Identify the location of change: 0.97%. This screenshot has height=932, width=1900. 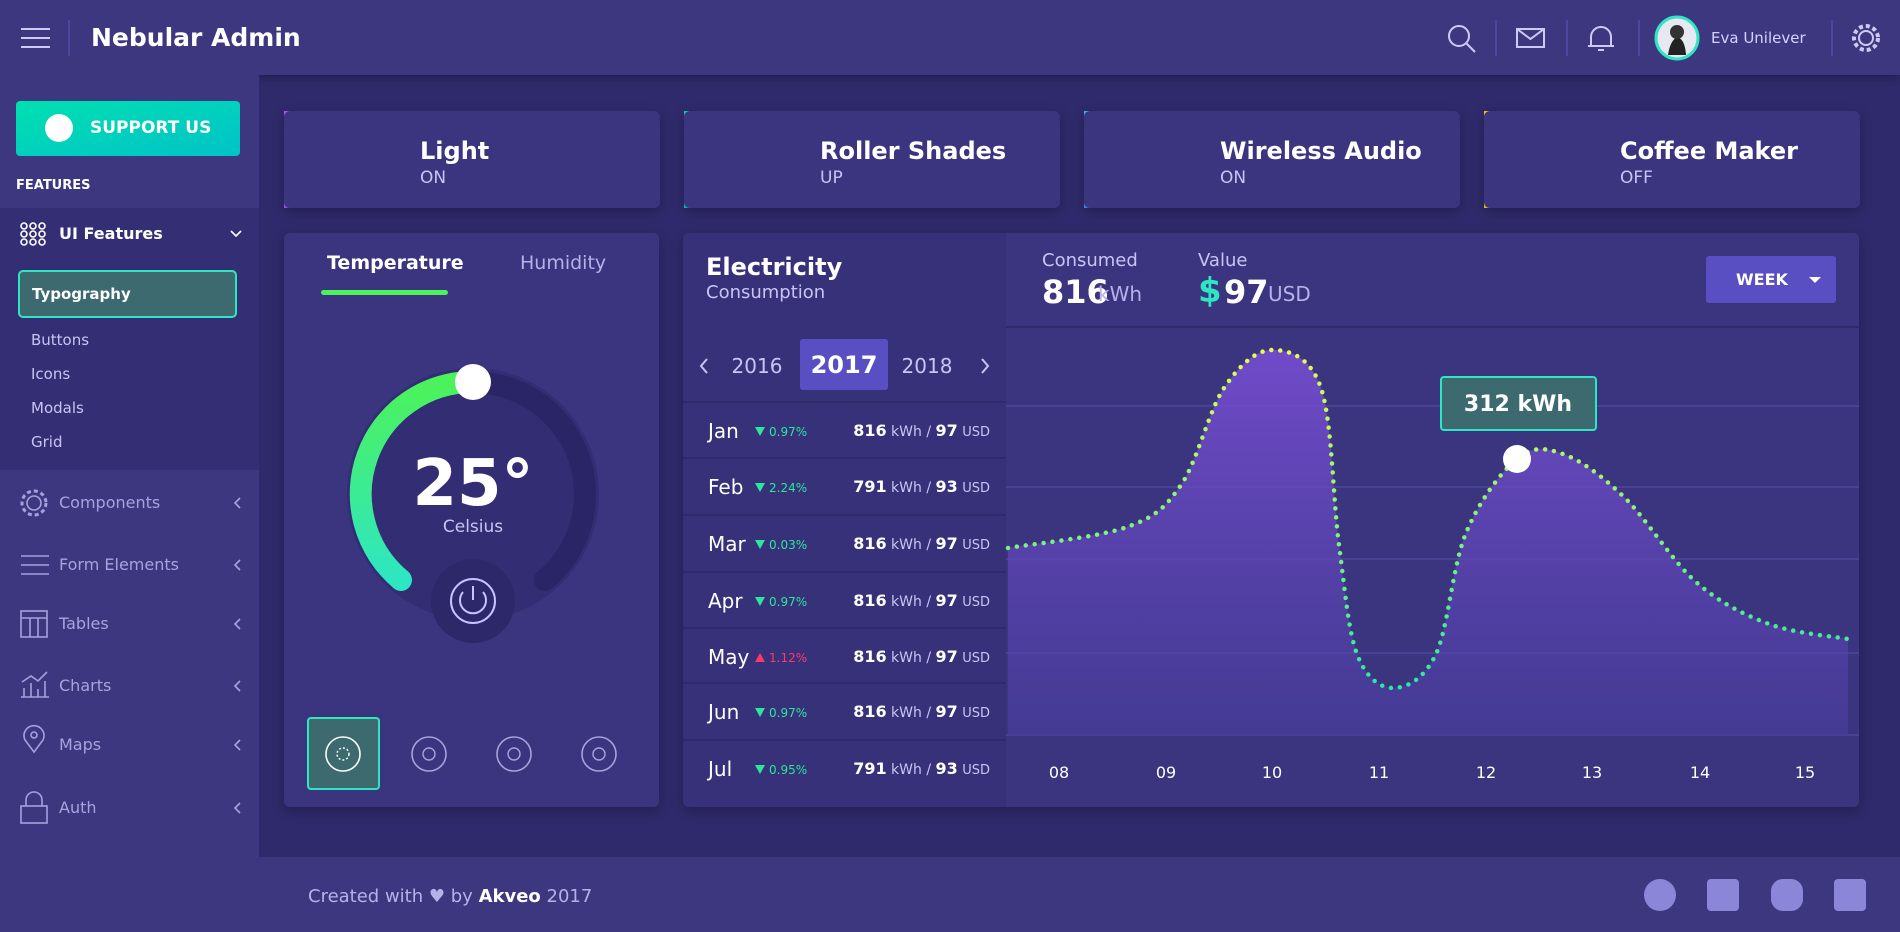
(788, 713).